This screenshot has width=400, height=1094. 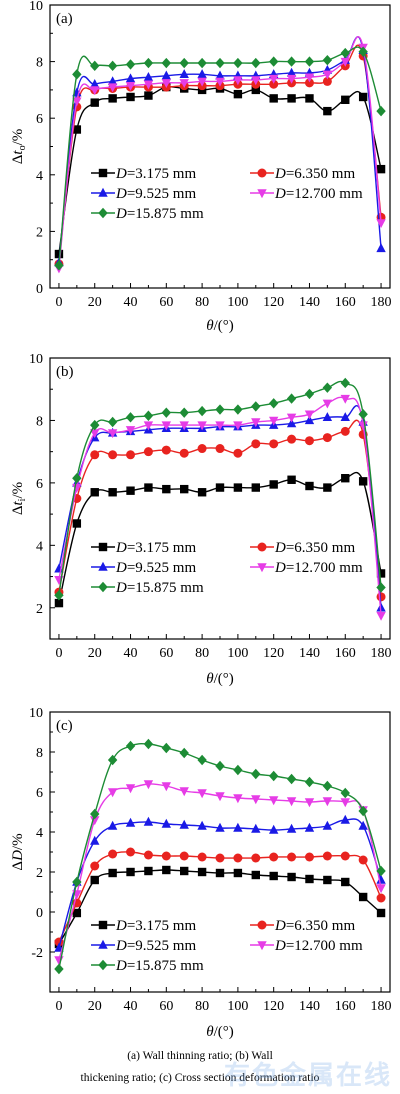 I want to click on legend-entry: D=9.525 mm, so click(x=155, y=194).